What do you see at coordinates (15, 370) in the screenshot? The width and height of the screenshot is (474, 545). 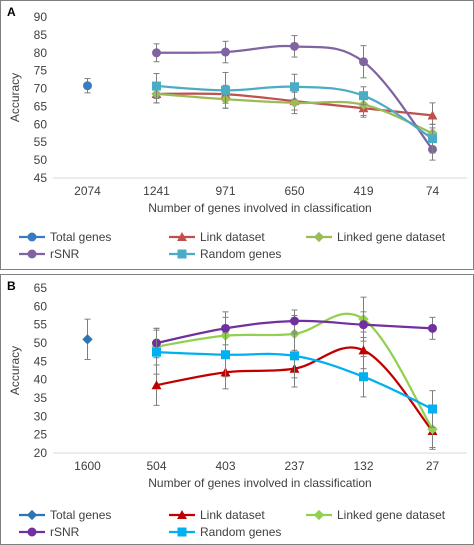 I see `y-axis-title: Accuracy` at bounding box center [15, 370].